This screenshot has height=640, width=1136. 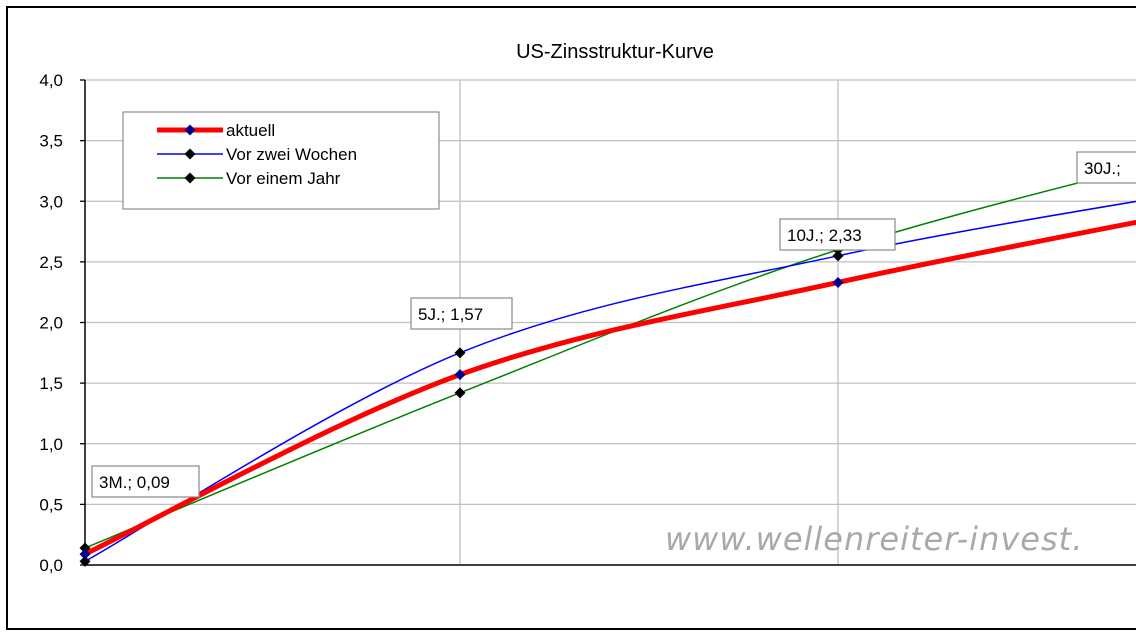 I want to click on y-tick-label: 2,0, so click(x=51, y=323).